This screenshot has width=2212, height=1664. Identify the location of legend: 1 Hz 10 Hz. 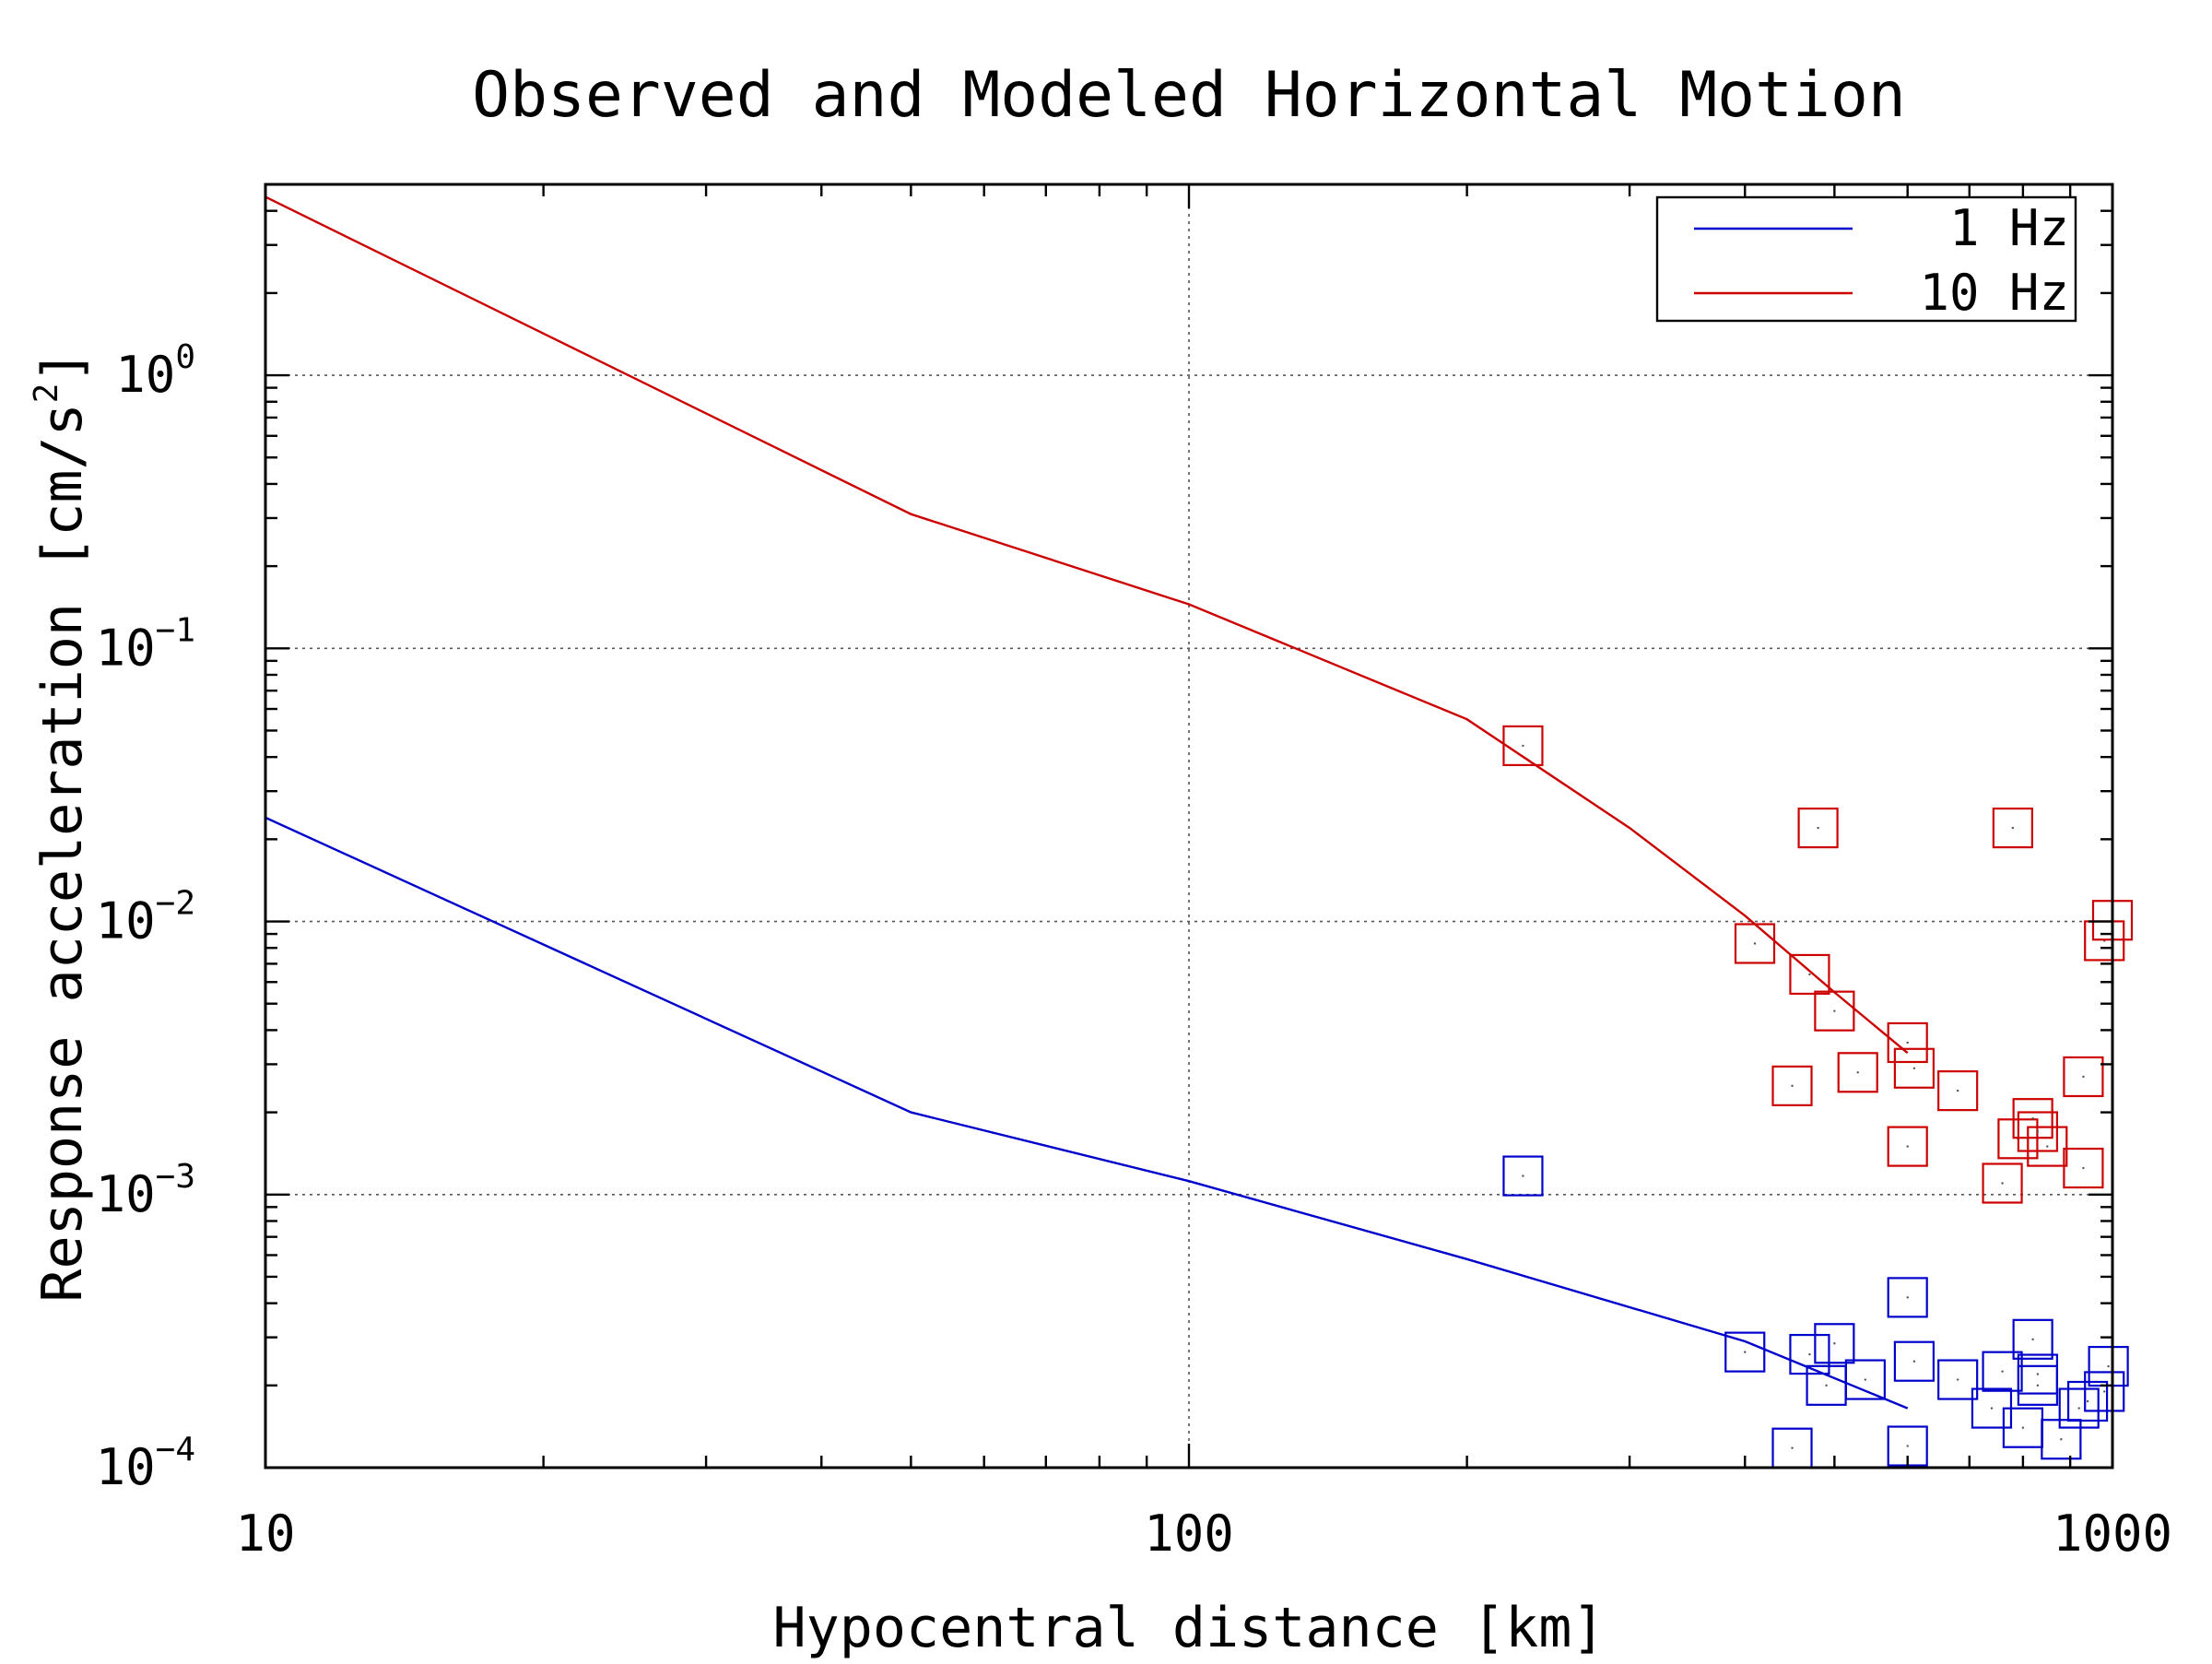
(1866, 259).